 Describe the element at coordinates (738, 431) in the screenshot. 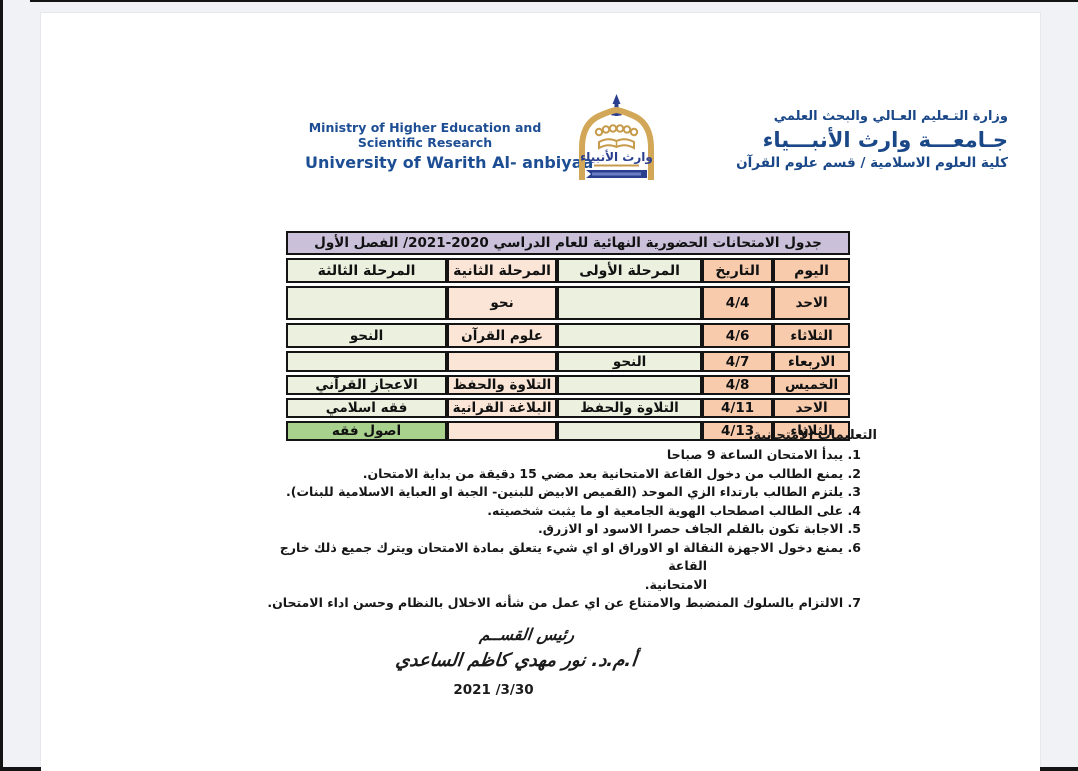

I see `date-cell: 4/13` at that location.